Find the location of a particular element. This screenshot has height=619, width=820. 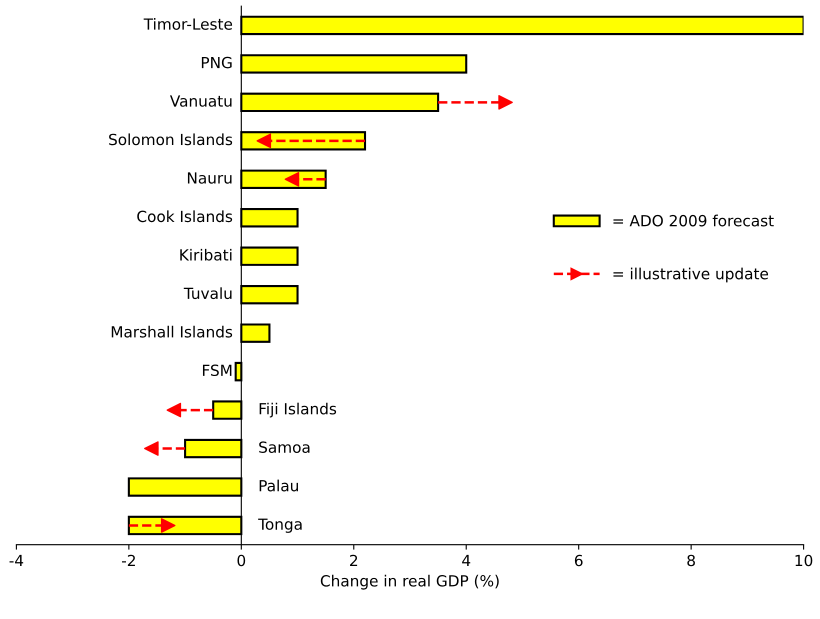

x-tick-label: 8 is located at coordinates (691, 560).